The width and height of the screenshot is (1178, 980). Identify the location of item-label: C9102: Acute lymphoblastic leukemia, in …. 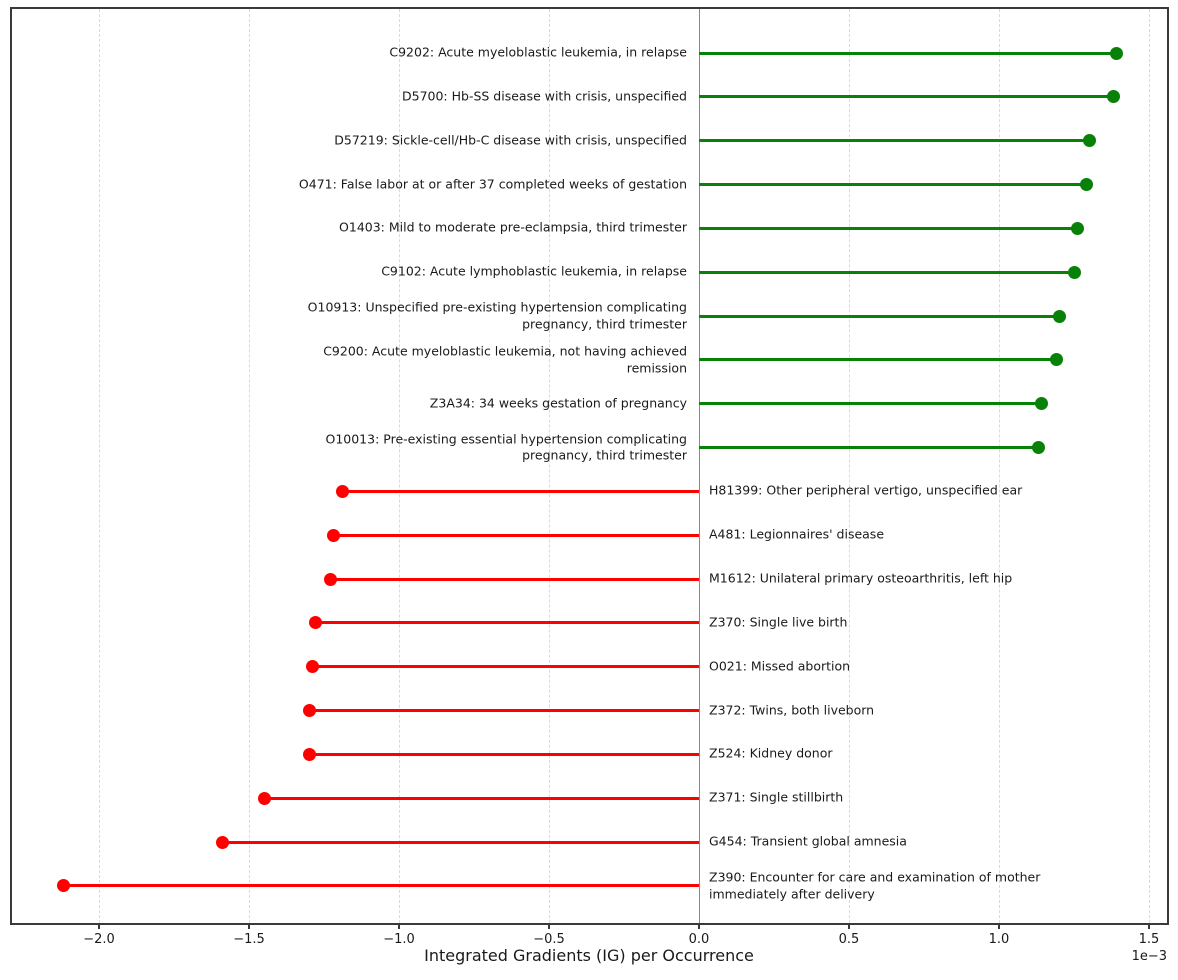
(534, 271).